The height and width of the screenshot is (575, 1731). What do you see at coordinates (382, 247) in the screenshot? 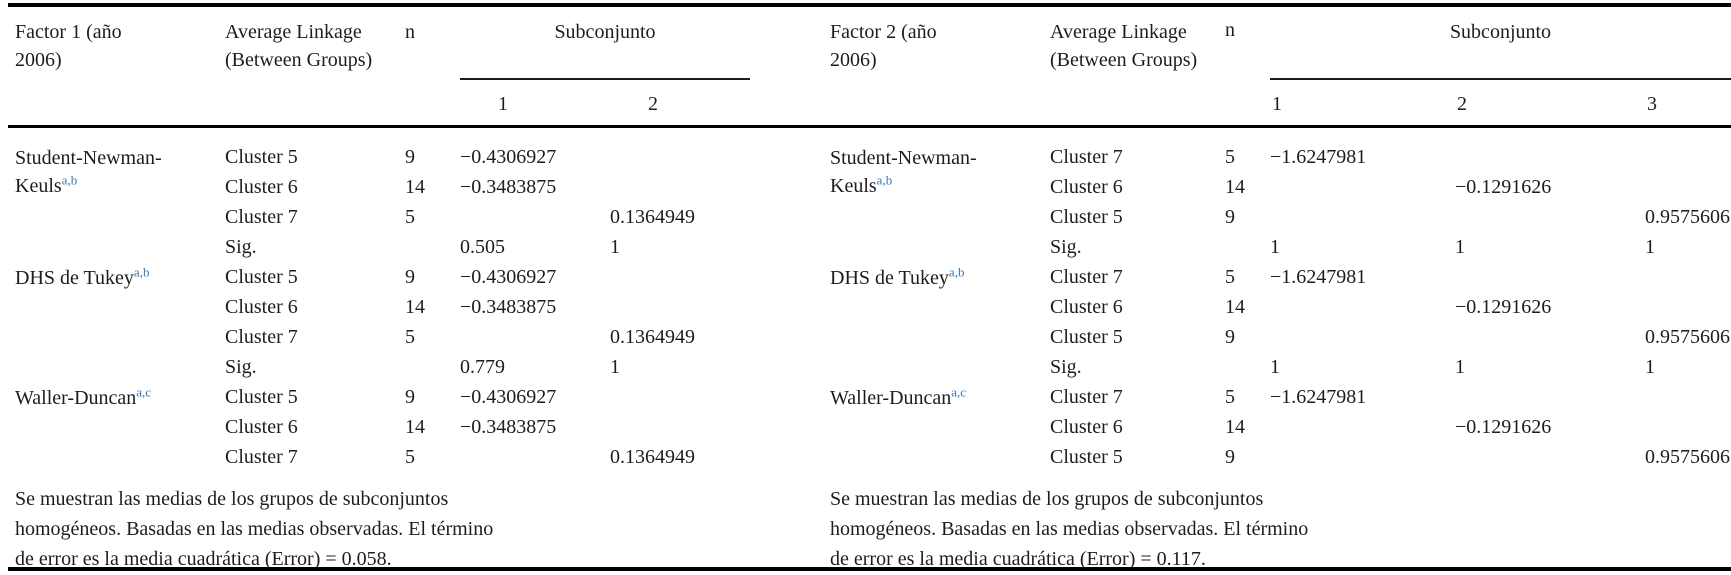
I see `table-row: Sig. 0.505 1` at bounding box center [382, 247].